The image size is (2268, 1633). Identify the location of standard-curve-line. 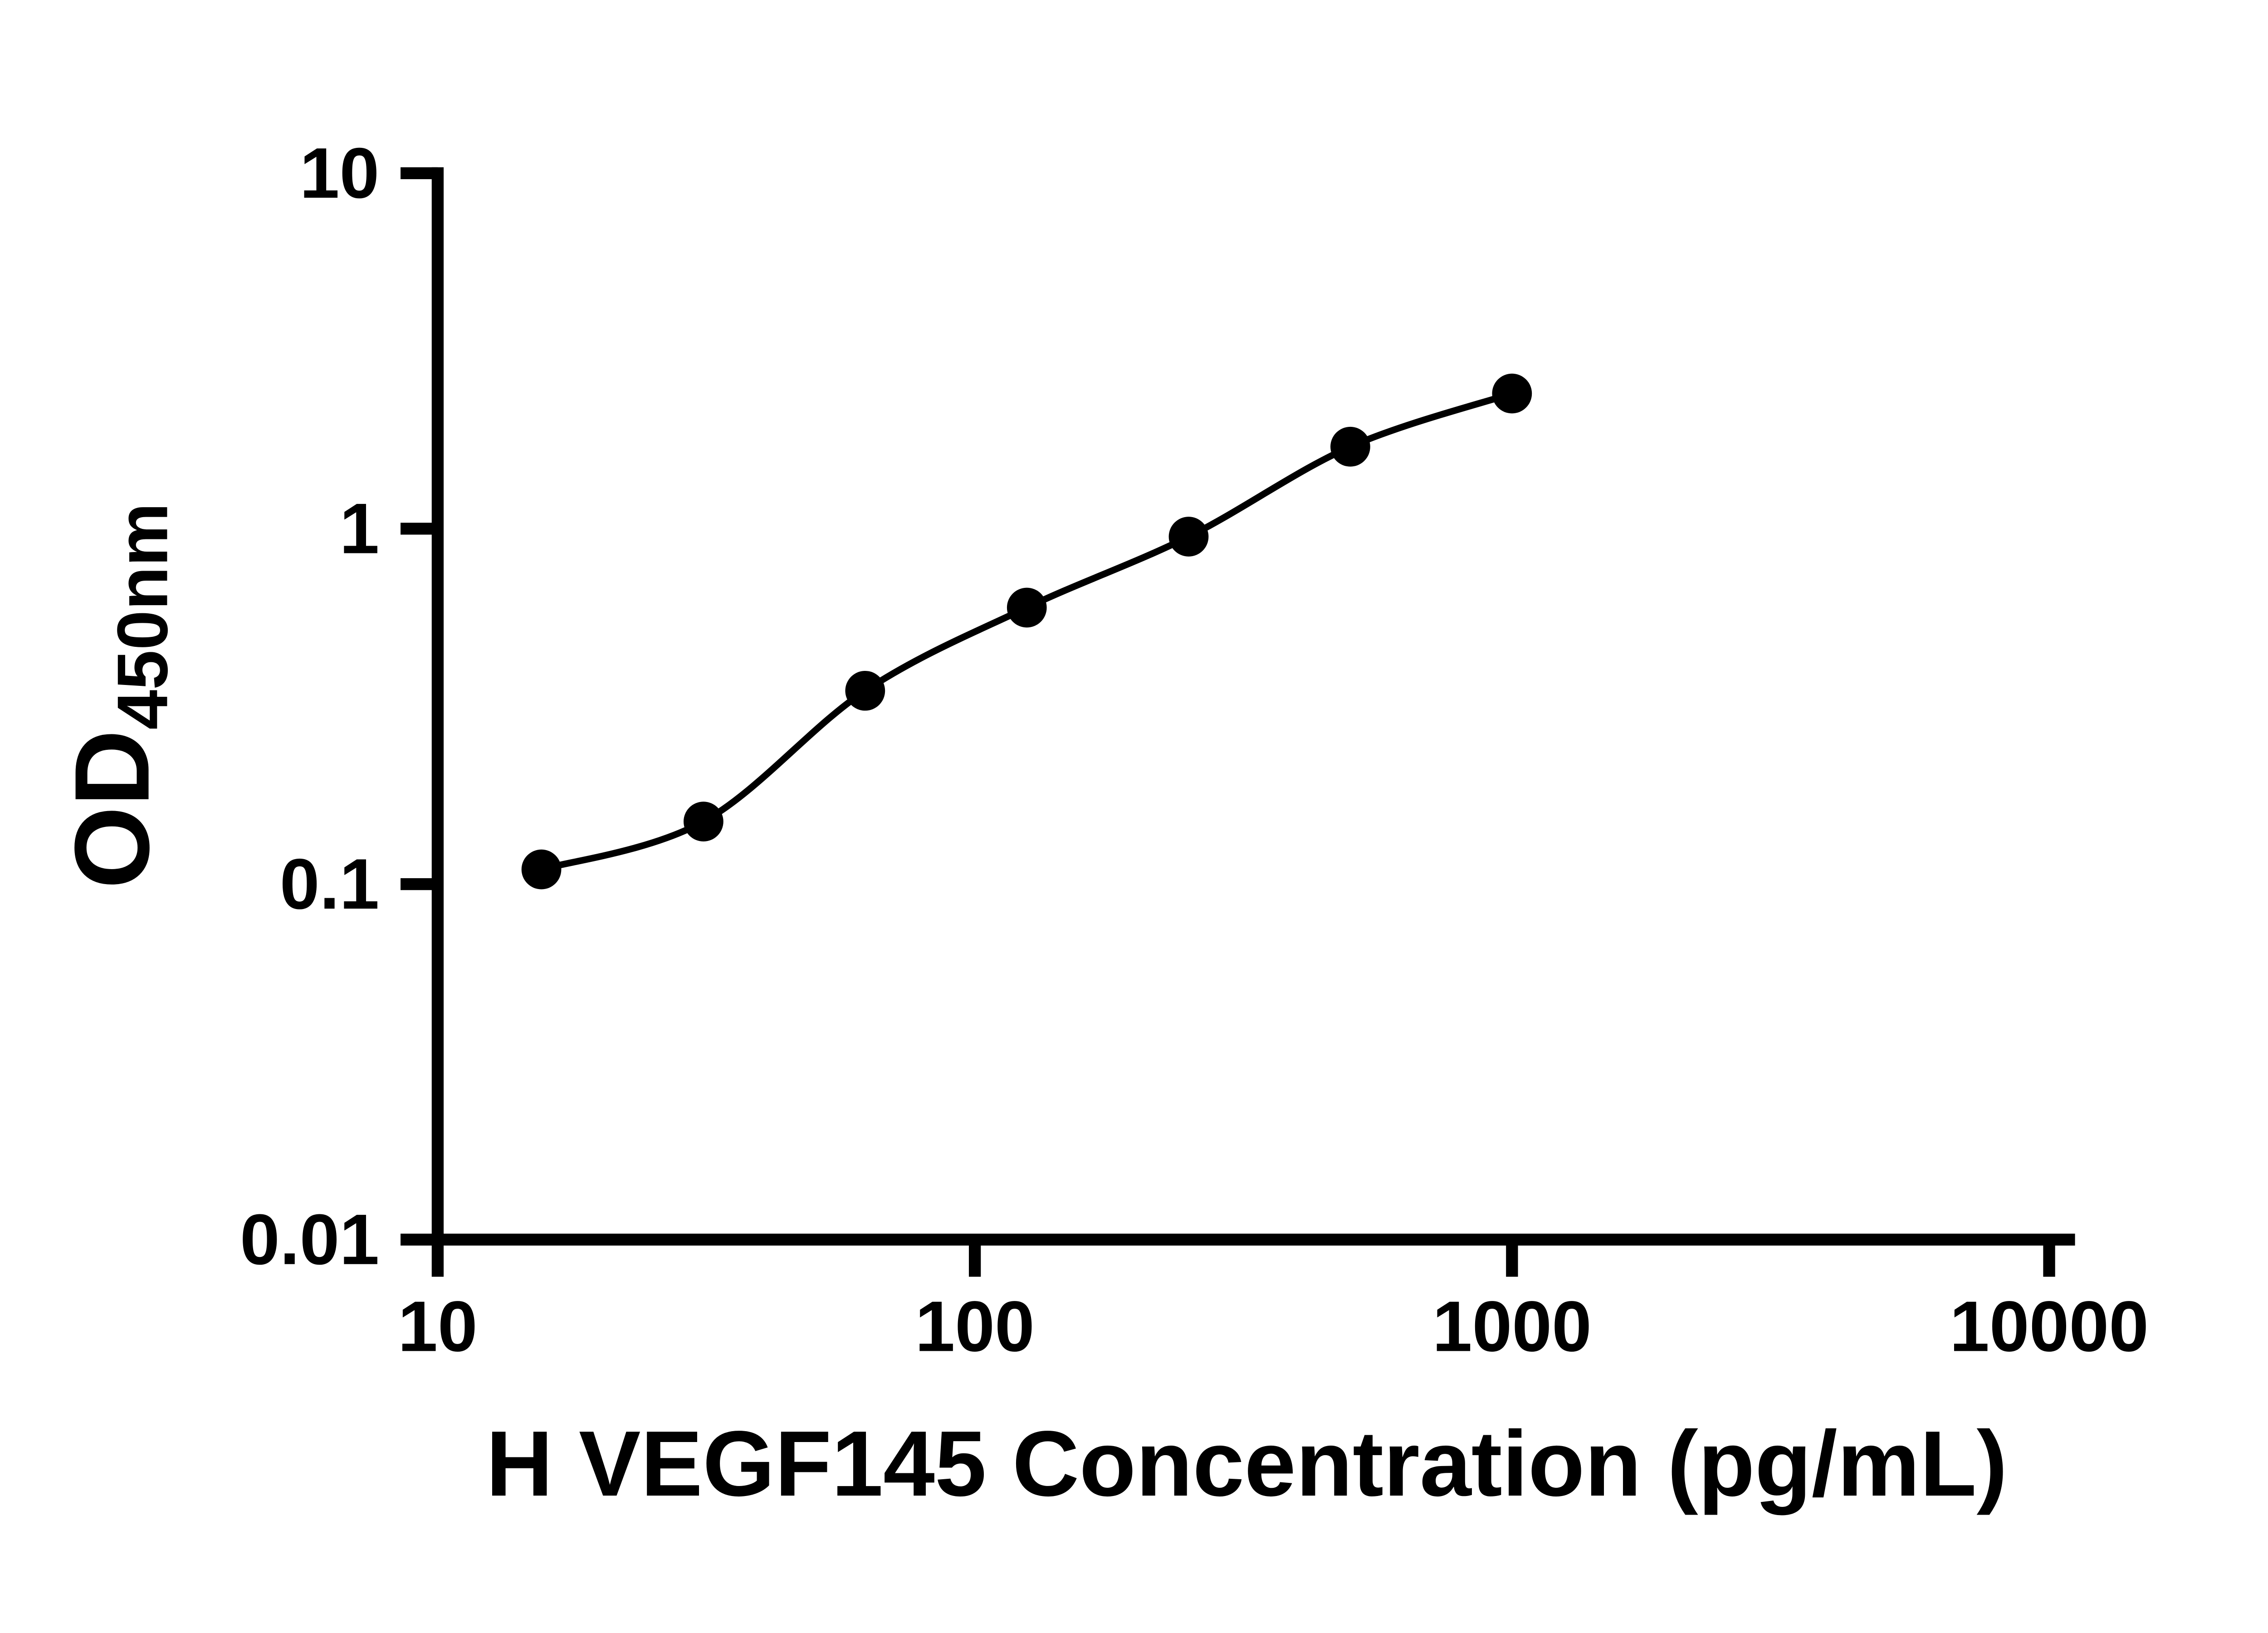
(1026, 631).